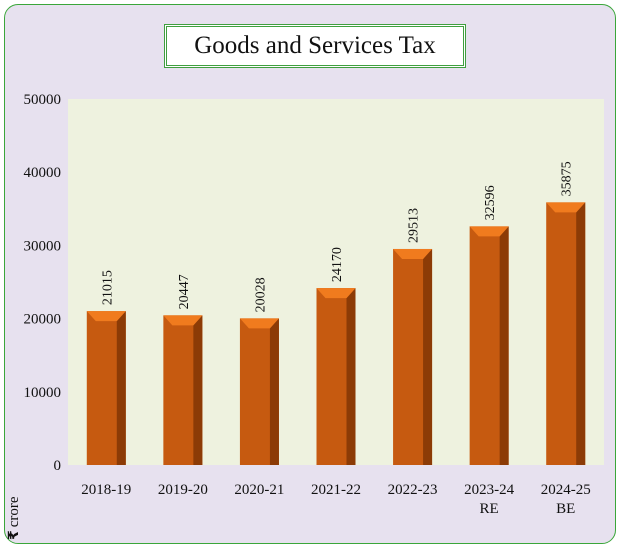  What do you see at coordinates (413, 490) in the screenshot?
I see `x-tick-label: 2022-23` at bounding box center [413, 490].